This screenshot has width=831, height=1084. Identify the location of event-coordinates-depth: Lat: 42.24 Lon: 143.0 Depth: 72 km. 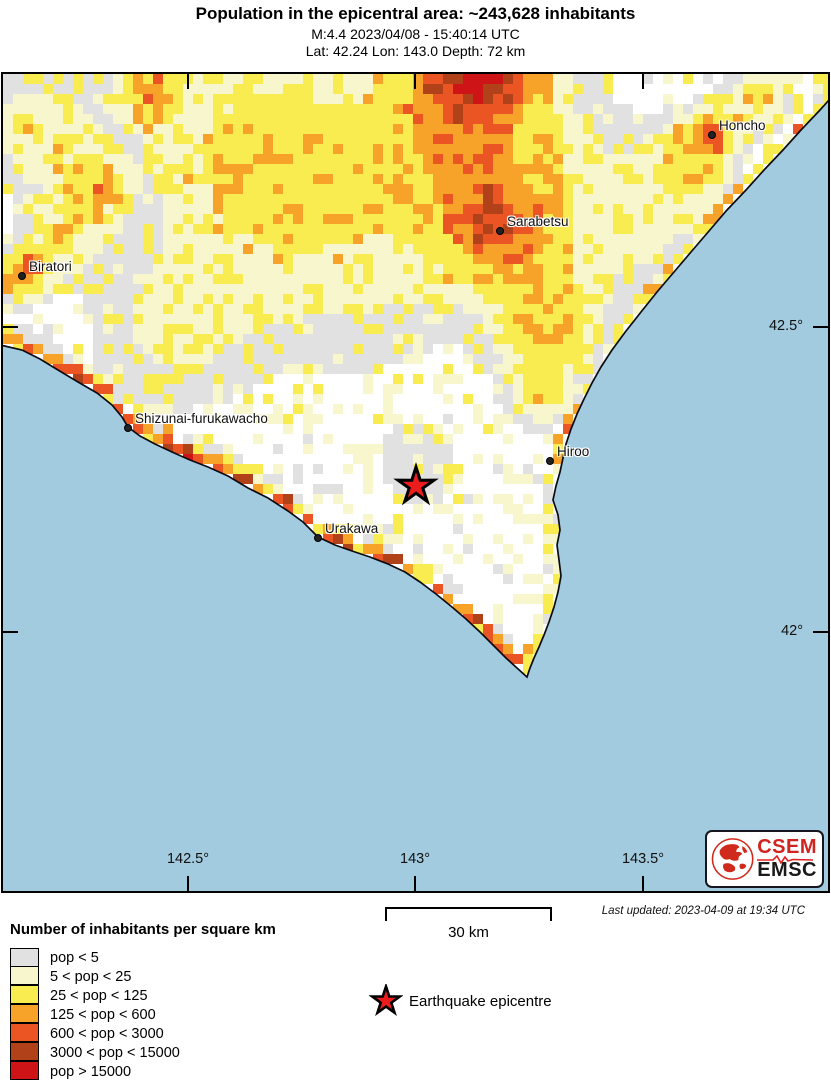
(415, 51).